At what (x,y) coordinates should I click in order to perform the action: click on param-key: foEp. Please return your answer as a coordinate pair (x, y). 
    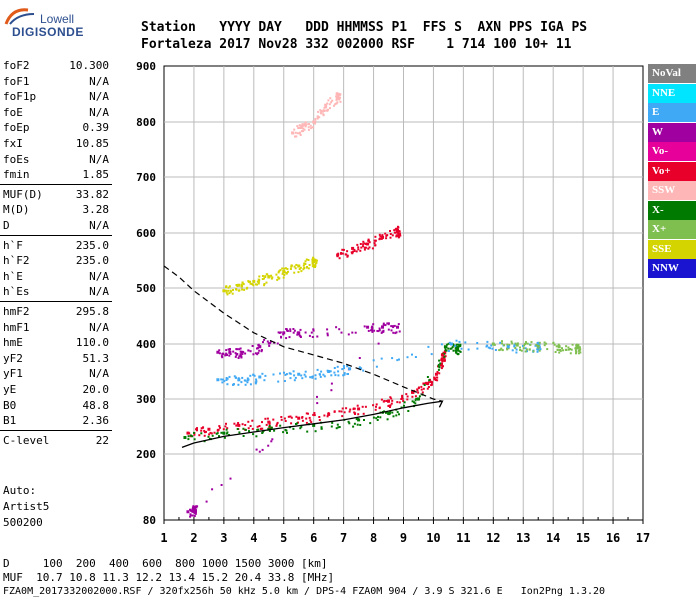
    Looking at the image, I should click on (16, 128).